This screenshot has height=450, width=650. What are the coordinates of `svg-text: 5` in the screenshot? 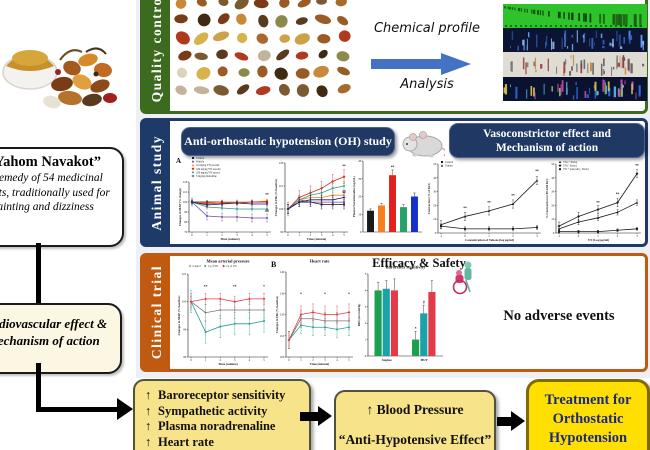 It's located at (344, 235).